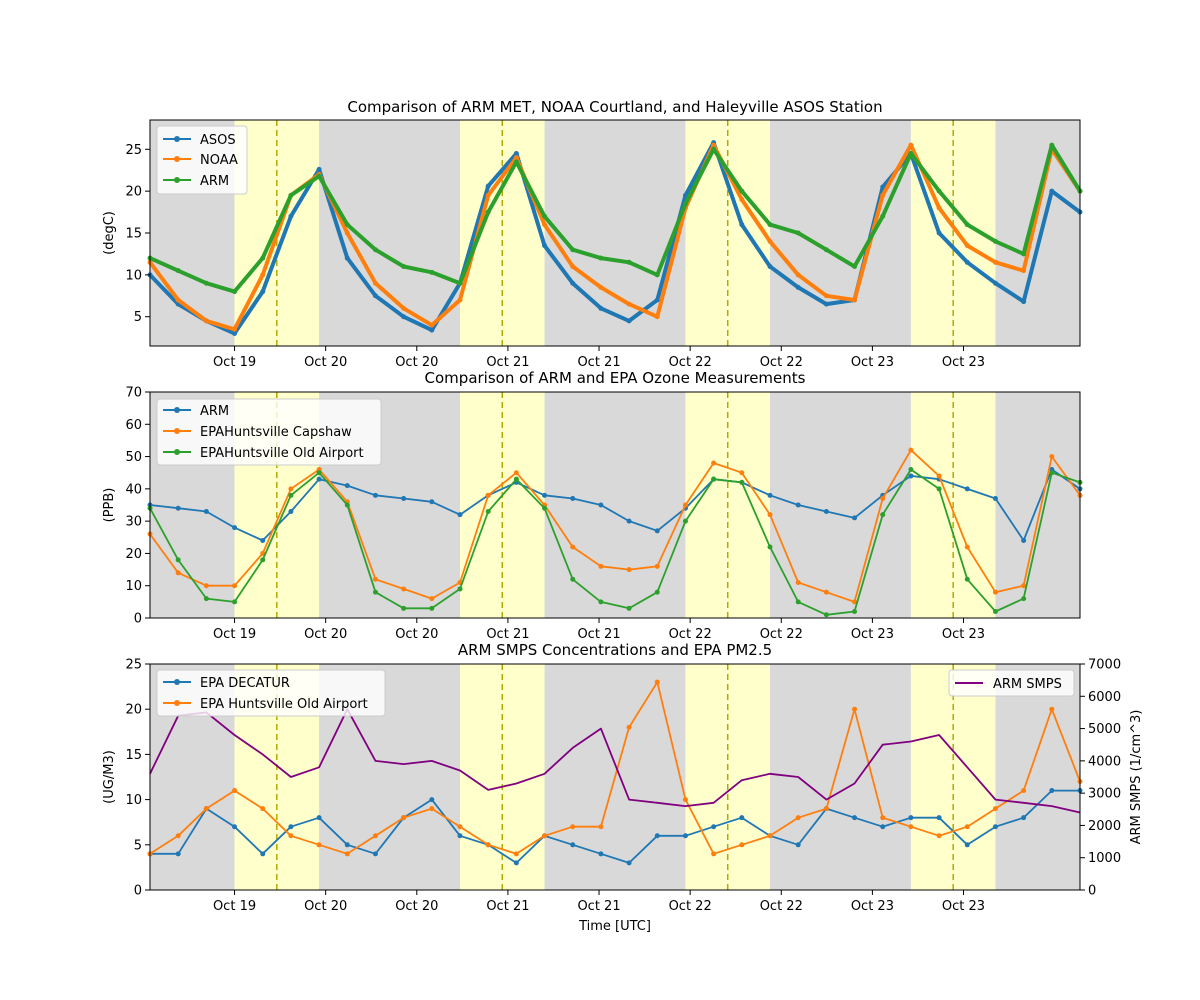 Image resolution: width=1200 pixels, height=1000 pixels. Describe the element at coordinates (1100, 778) in the screenshot. I see `right-y-axis-ticks: 0 1000 2000 3000 4000 5000 6000 7000` at that location.